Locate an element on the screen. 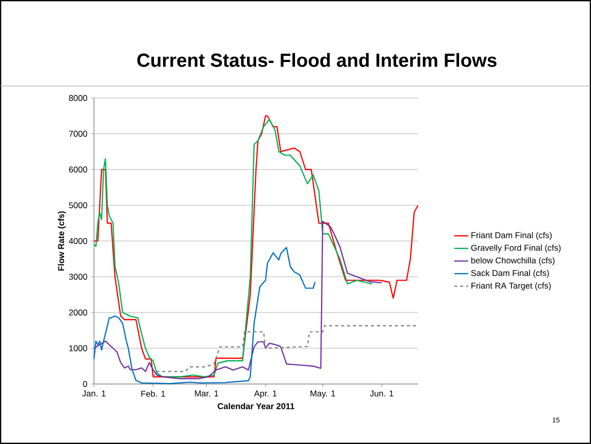 Image resolution: width=591 pixels, height=444 pixels. x-tick-label: Jan. 1 is located at coordinates (94, 393).